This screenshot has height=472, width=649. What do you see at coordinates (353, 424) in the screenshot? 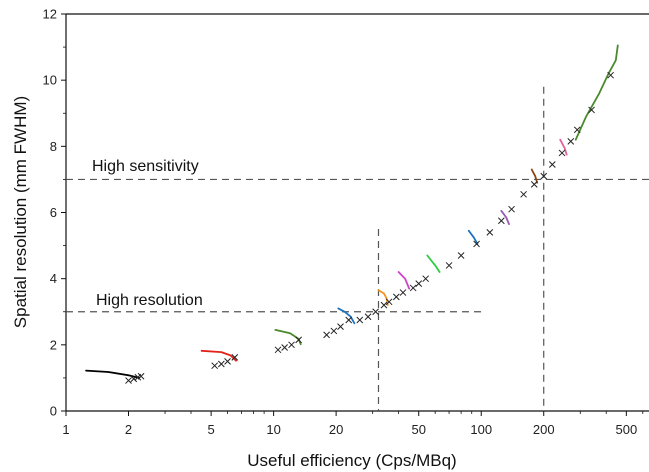
I see `x-ticks: 1 2 5 10 20 50 100 200 500` at bounding box center [353, 424].